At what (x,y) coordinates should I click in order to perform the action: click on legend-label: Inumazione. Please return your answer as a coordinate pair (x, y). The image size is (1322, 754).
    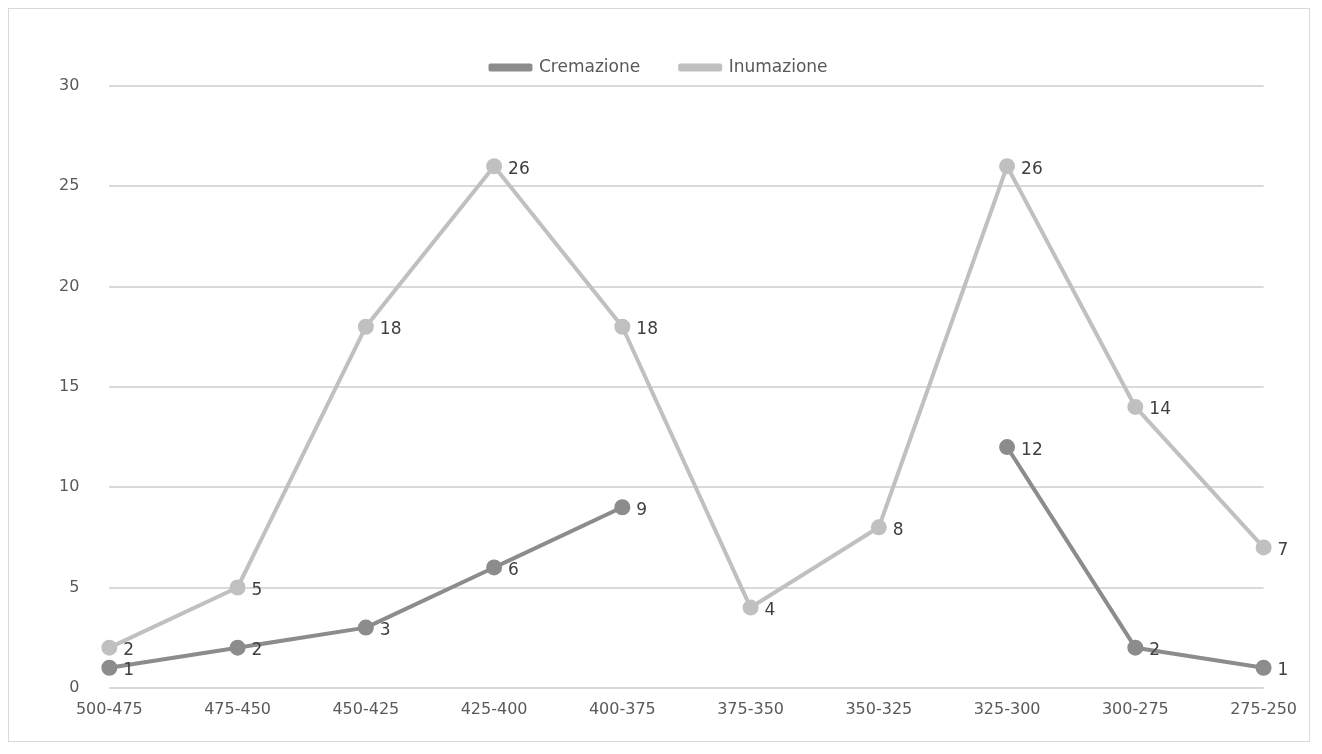
    Looking at the image, I should click on (778, 65).